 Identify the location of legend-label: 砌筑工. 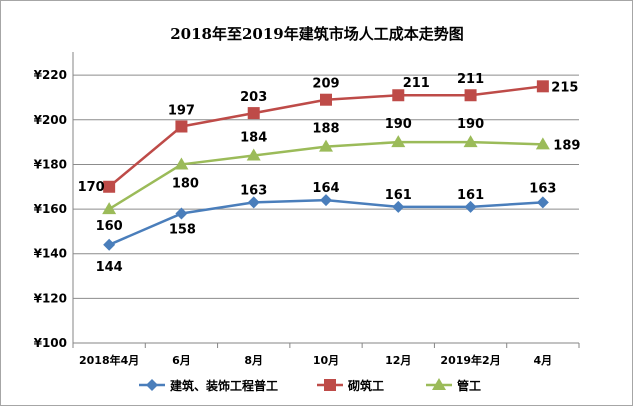
(365, 385).